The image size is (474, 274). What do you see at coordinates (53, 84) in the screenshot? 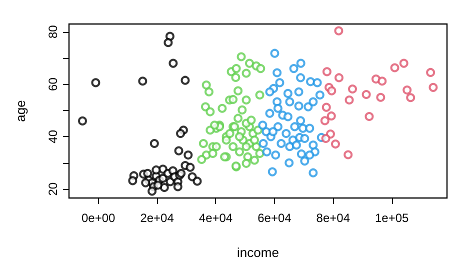
I see `y-tick-label: 60` at bounding box center [53, 84].